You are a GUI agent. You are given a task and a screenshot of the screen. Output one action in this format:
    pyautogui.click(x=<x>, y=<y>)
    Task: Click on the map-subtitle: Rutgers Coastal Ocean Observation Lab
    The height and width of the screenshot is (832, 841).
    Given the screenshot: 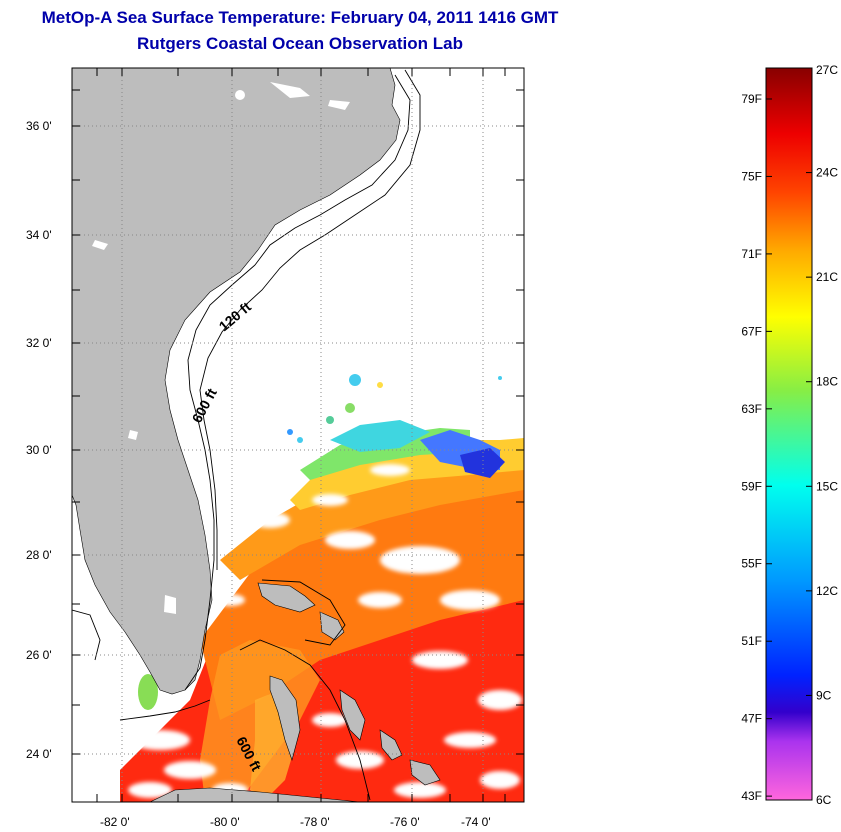 What is the action you would take?
    pyautogui.click(x=300, y=43)
    